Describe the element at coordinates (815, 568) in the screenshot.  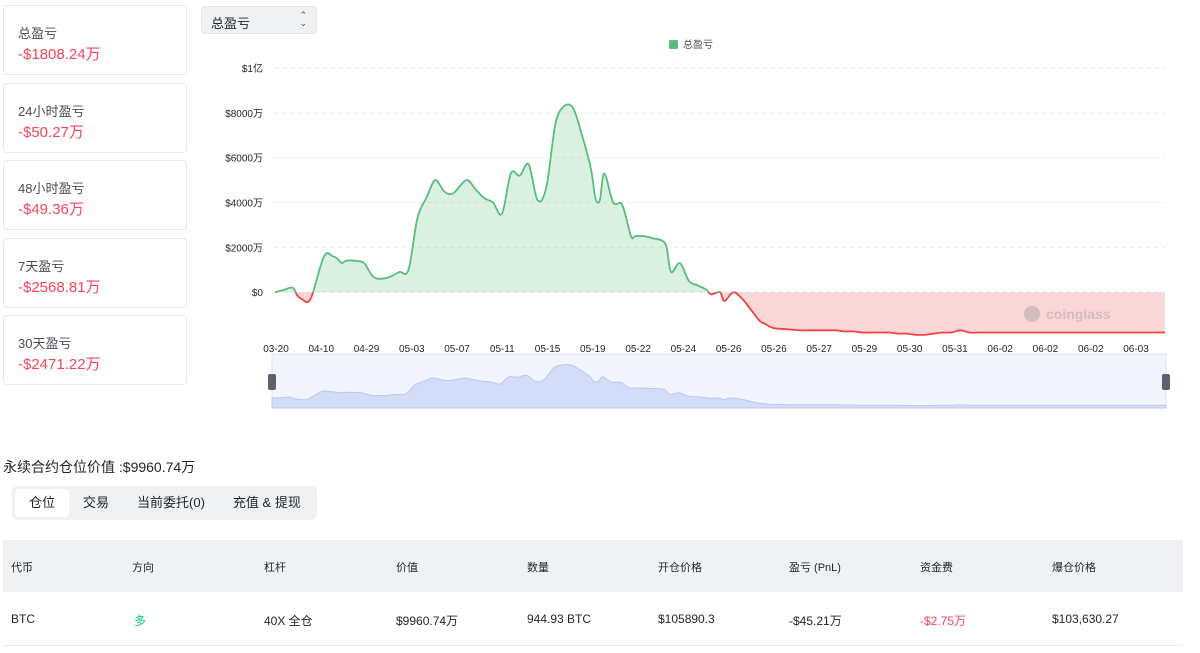
I see `col-pnl: 盈亏 (PnL)` at that location.